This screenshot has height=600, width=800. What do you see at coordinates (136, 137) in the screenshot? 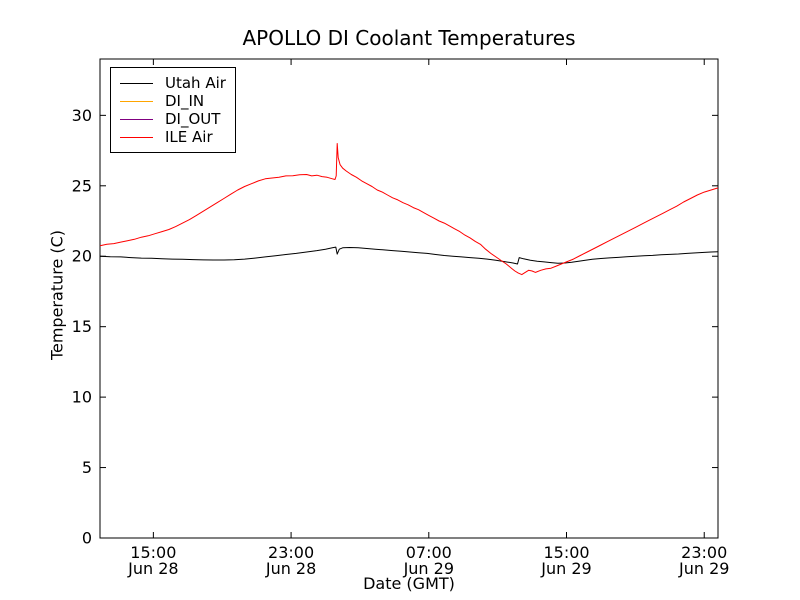
I see `legend-line-sample-ile-air` at bounding box center [136, 137].